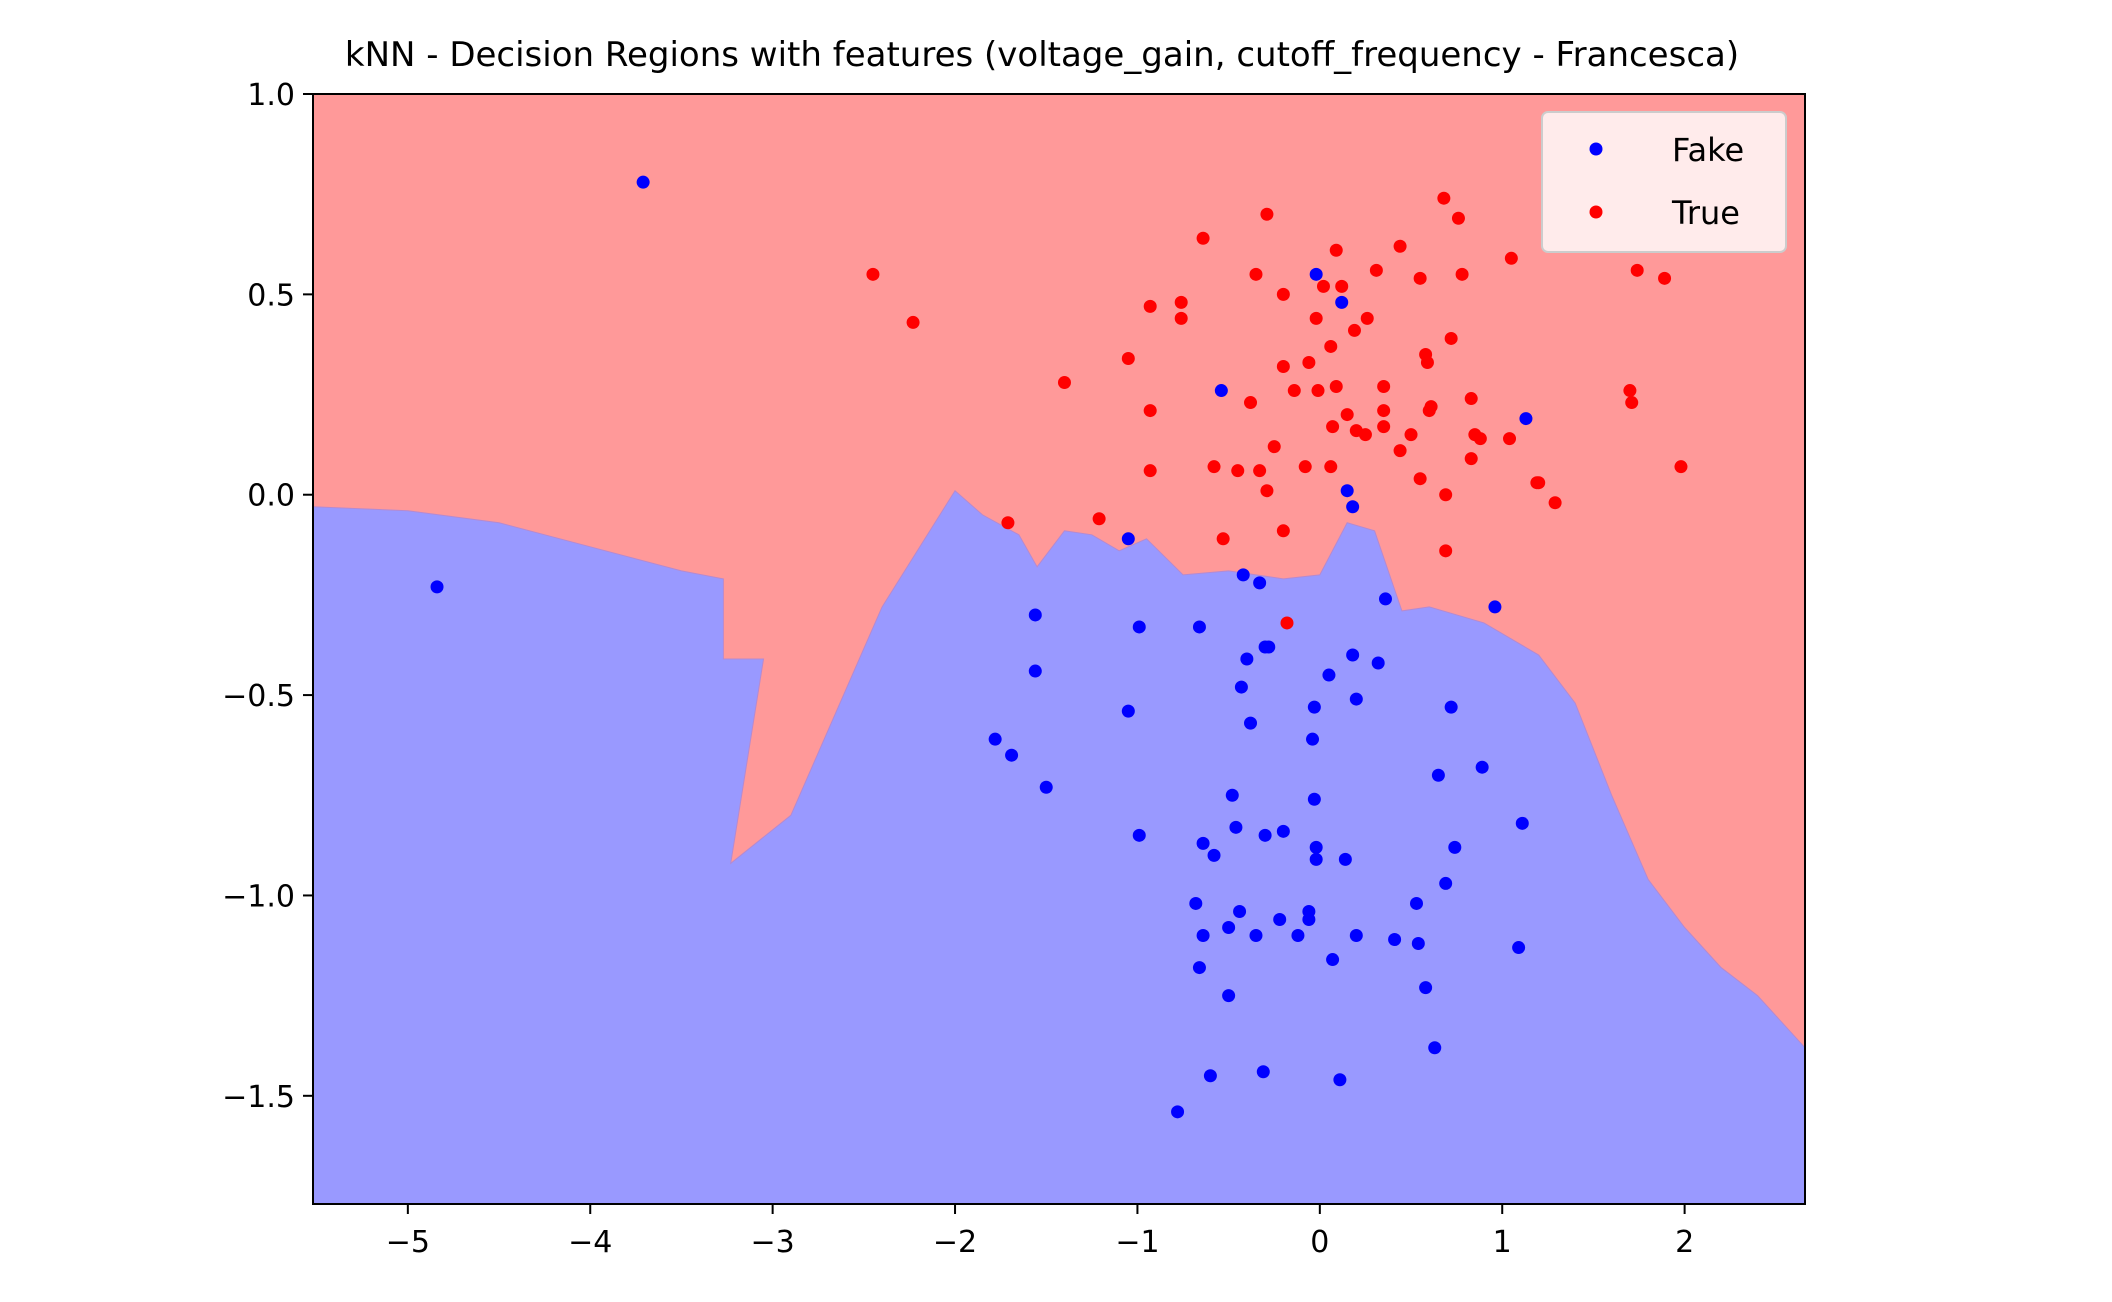 The height and width of the screenshot is (1302, 2112). What do you see at coordinates (271, 295) in the screenshot?
I see `y-tick-label: 0.5` at bounding box center [271, 295].